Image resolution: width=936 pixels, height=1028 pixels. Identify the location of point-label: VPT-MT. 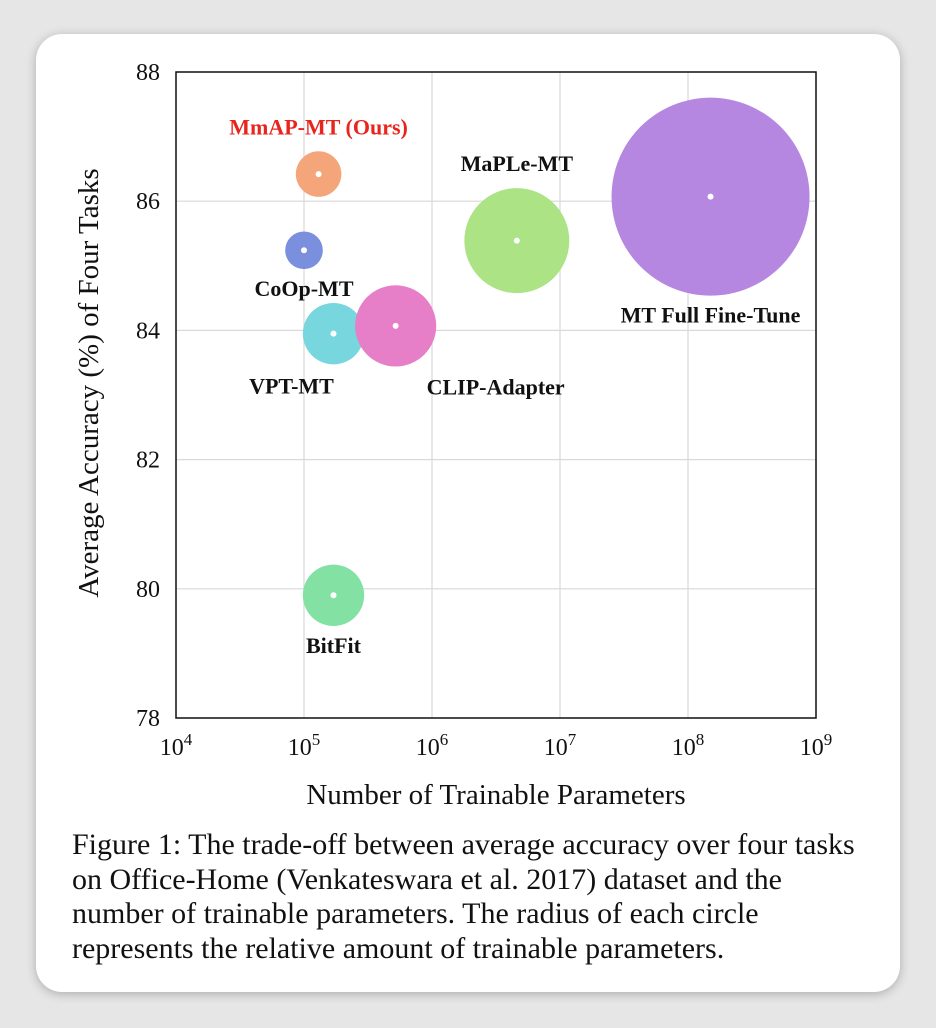
(291, 385).